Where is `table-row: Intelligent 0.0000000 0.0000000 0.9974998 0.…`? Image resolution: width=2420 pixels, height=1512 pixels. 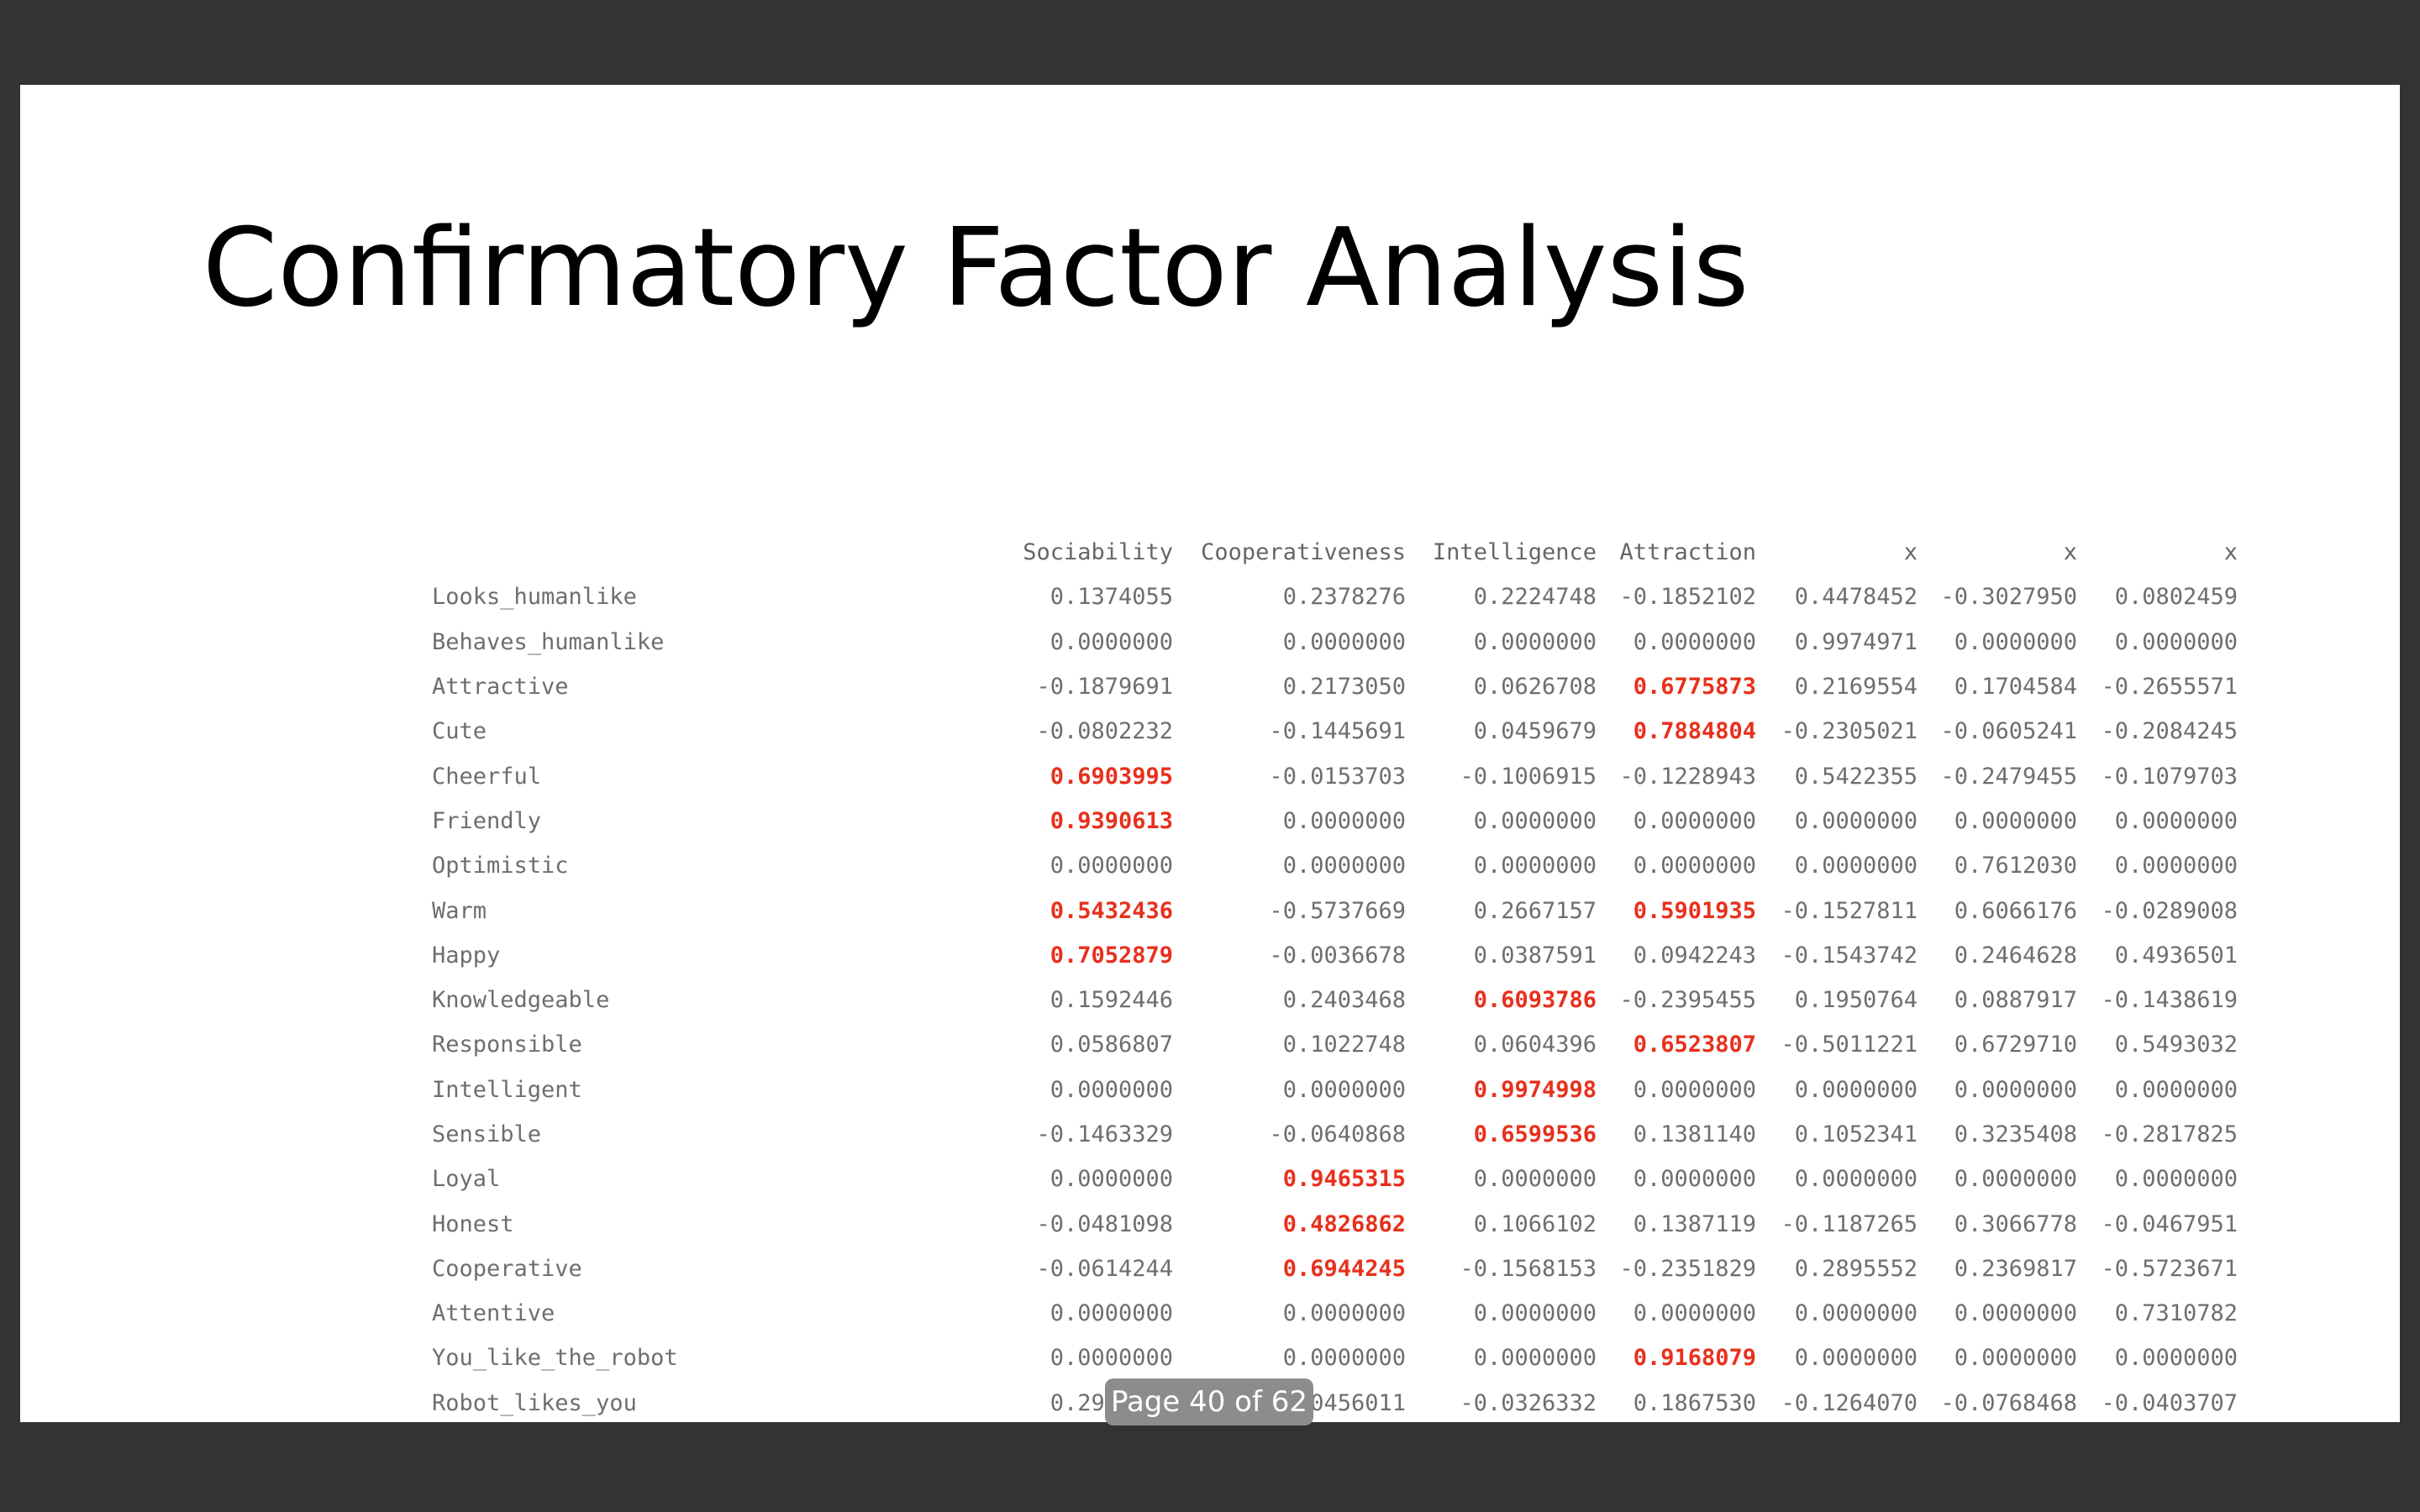
table-row: Intelligent 0.0000000 0.0000000 0.9974998 0.… is located at coordinates (1335, 1090).